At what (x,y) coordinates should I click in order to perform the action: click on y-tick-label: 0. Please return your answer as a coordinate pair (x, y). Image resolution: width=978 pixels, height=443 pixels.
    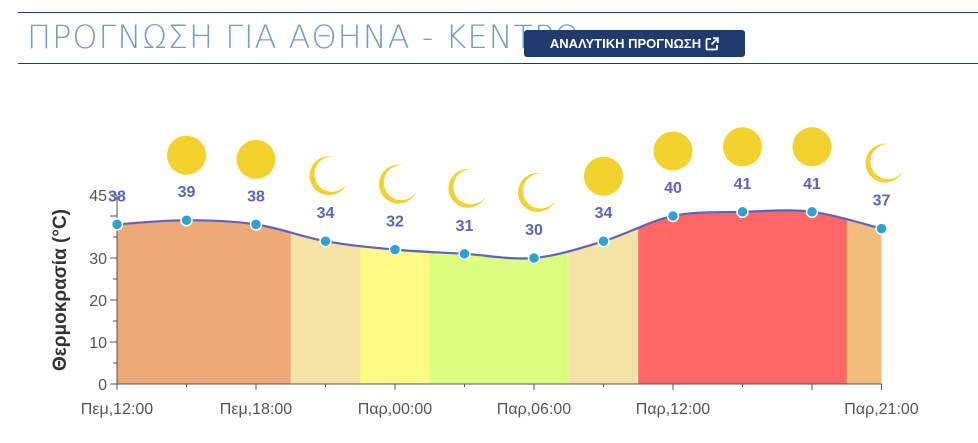
    Looking at the image, I should click on (102, 385).